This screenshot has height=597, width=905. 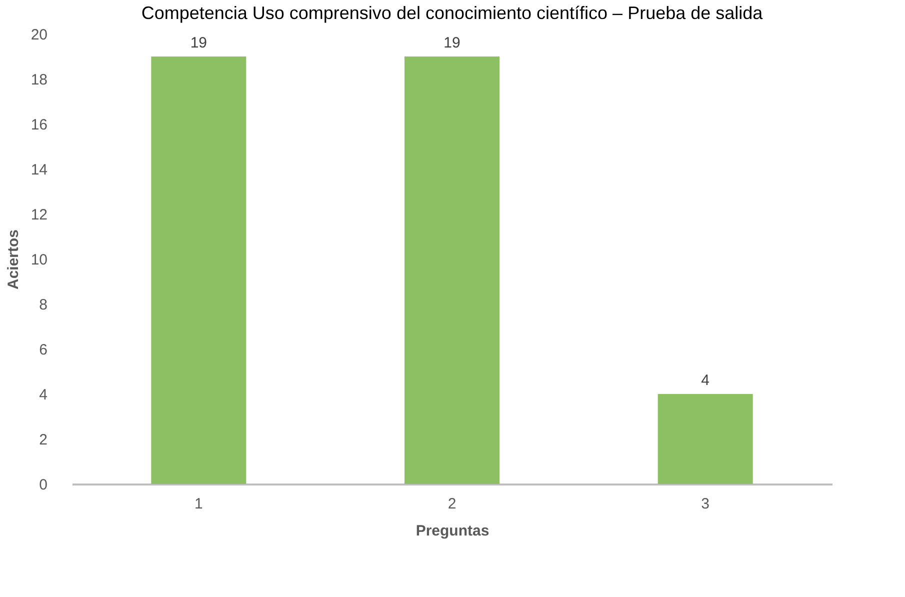 What do you see at coordinates (43, 485) in the screenshot?
I see `y-tick-label: 0` at bounding box center [43, 485].